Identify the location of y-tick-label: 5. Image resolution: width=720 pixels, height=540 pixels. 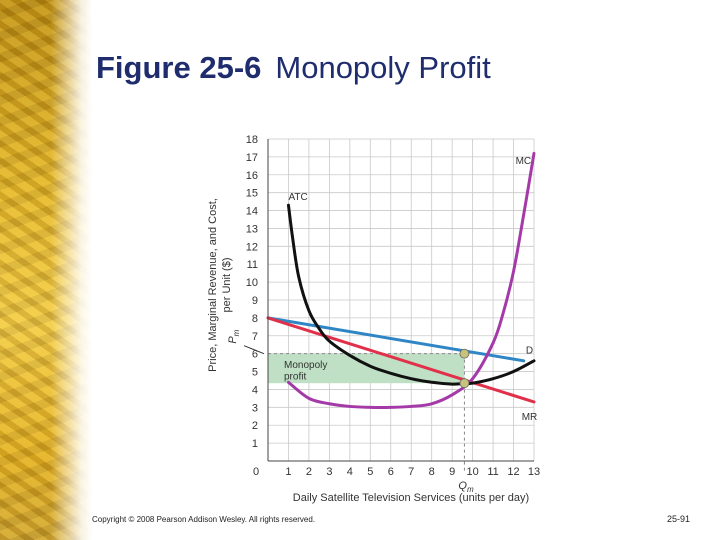
(255, 373).